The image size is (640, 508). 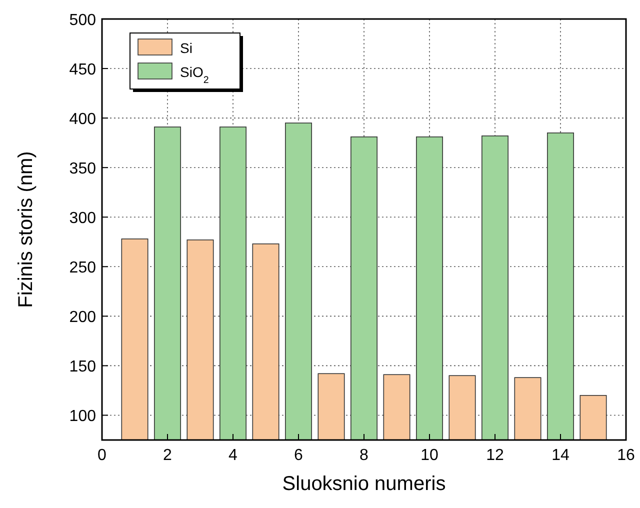 I want to click on y-tick-label: 200, so click(x=82, y=317).